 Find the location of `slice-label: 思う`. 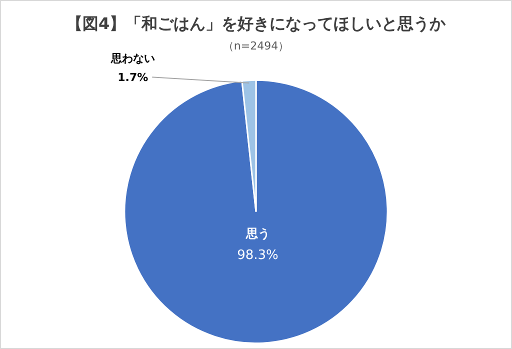

slice-label: 思う is located at coordinates (257, 233).